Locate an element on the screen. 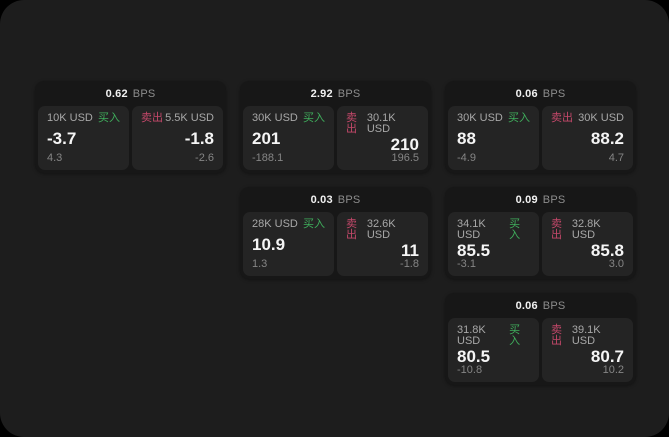 This screenshot has height=437, width=669. sell-tile: 卖出 5.5K USD -1.8 -2.6 is located at coordinates (177, 138).